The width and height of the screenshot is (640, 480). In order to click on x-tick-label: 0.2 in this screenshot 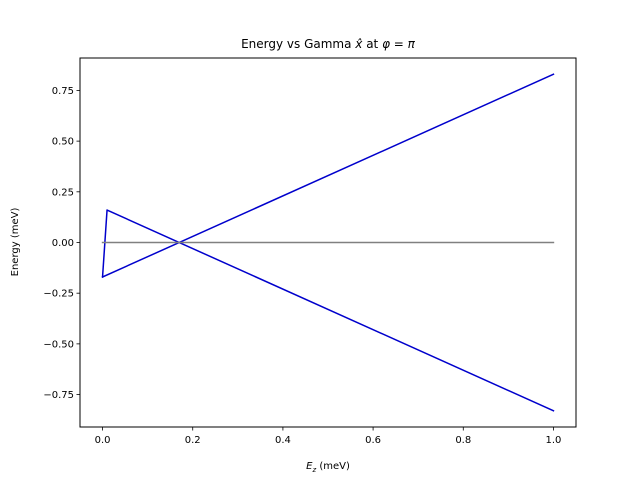, I will do `click(193, 440)`.